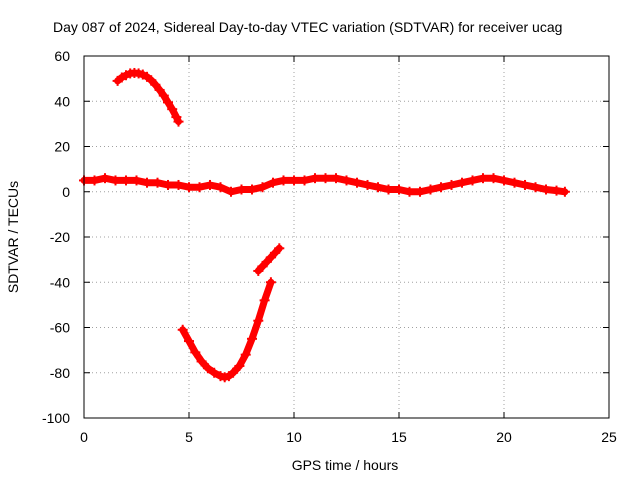 This screenshot has width=640, height=480. Describe the element at coordinates (60, 237) in the screenshot. I see `y-tick-label: -20` at that location.